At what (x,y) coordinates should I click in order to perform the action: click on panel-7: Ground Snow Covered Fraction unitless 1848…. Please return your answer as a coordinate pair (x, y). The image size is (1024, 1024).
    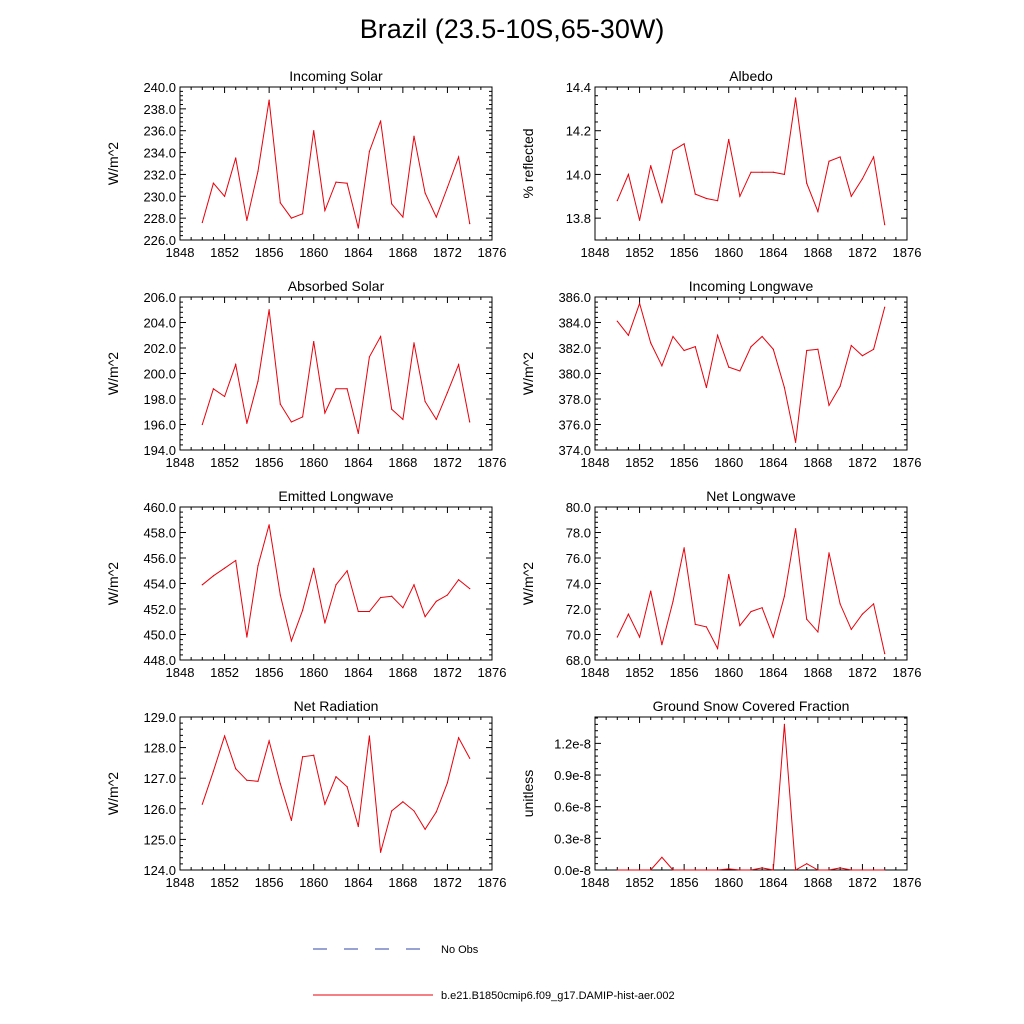
    Looking at the image, I should click on (720, 794).